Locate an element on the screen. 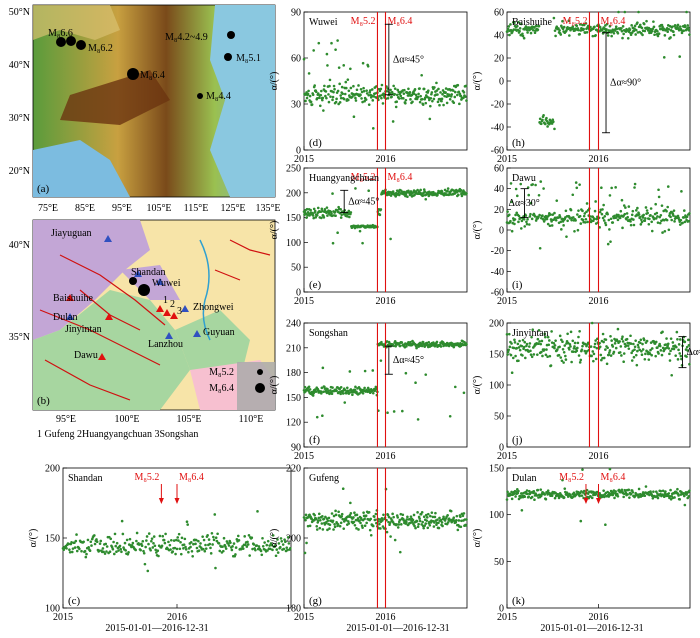 The height and width of the screenshot is (638, 700). map-a-xtick: 115°E is located at coordinates (196, 208).